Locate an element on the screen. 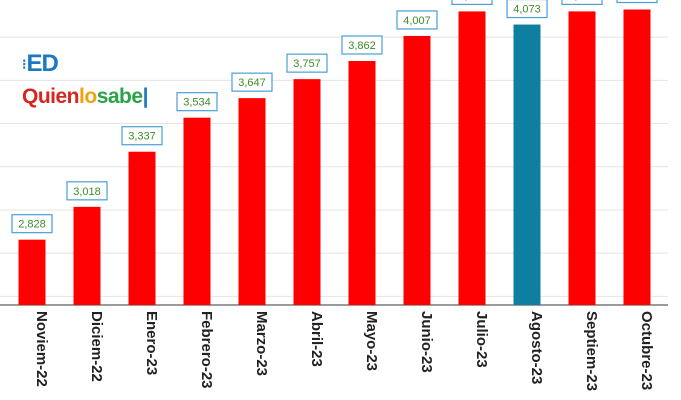 The height and width of the screenshot is (400, 681). data-label: 3,647 is located at coordinates (252, 83).